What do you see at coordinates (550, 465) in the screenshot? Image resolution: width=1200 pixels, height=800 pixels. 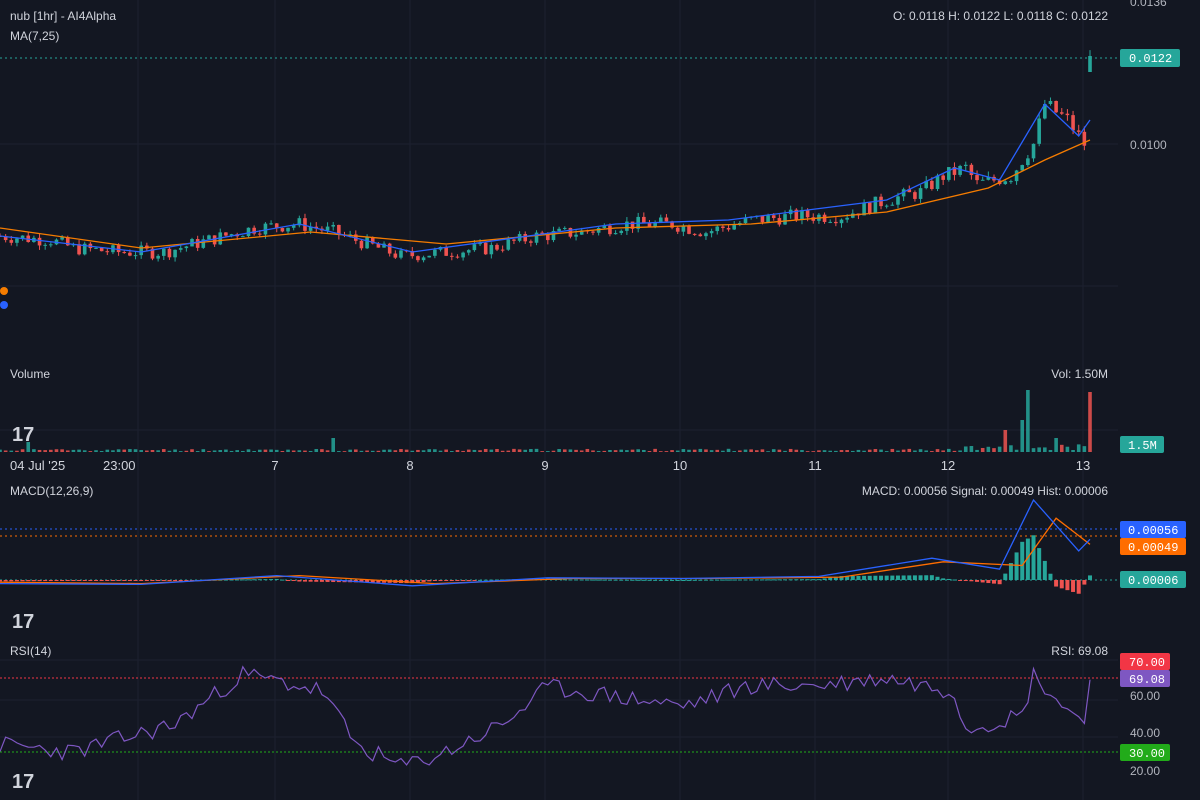 I see `time-axis: 04 Jul '25 23:00 7 8 9 10 11 12 13` at bounding box center [550, 465].